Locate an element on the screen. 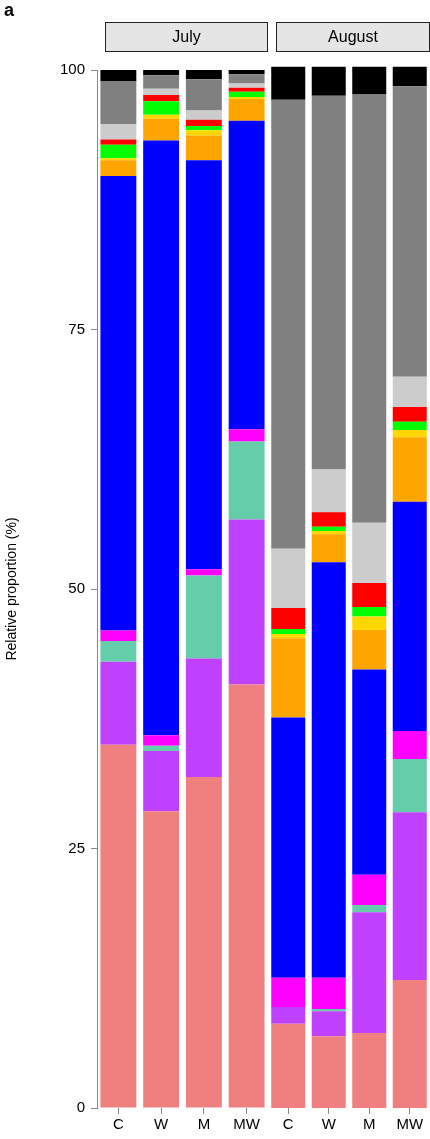  y-tick-label: 75 is located at coordinates (76, 328).